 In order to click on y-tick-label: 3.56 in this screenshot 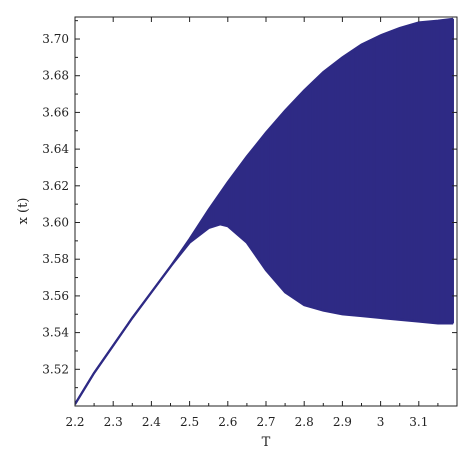, I will do `click(55, 296)`.